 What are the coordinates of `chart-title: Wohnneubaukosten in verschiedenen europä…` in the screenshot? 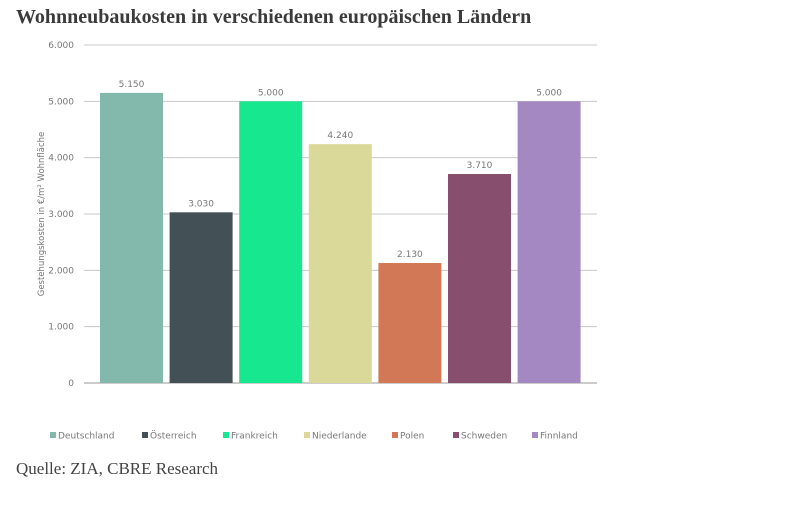 It's located at (274, 17).